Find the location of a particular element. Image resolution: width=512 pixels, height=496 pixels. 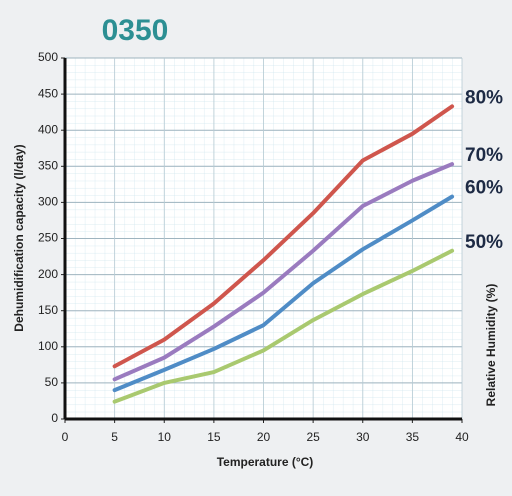

y-tick-label: 350 is located at coordinates (48, 165).